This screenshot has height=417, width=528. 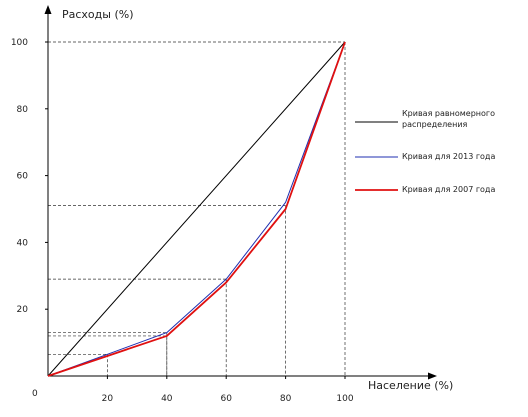 What do you see at coordinates (23, 310) in the screenshot?
I see `y-tick-label: 20` at bounding box center [23, 310].